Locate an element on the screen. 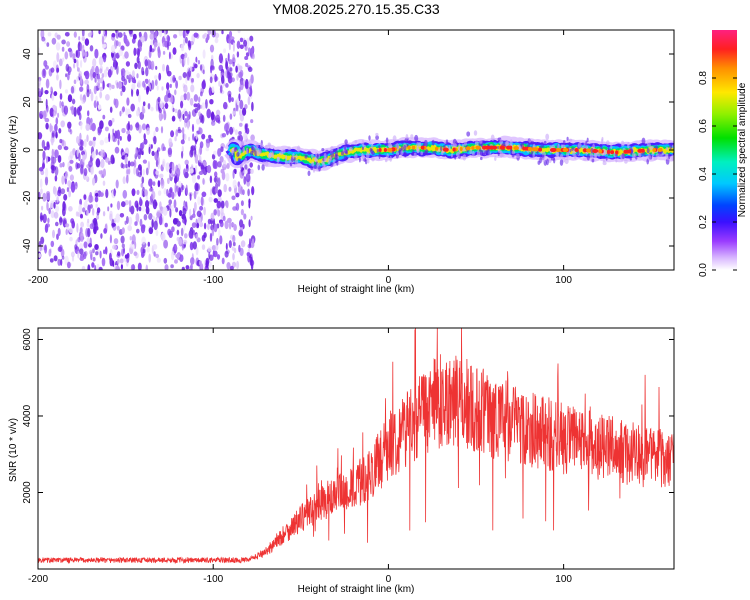 This screenshot has width=750, height=600. spectrogram-ytick-label: 0 is located at coordinates (27, 150).